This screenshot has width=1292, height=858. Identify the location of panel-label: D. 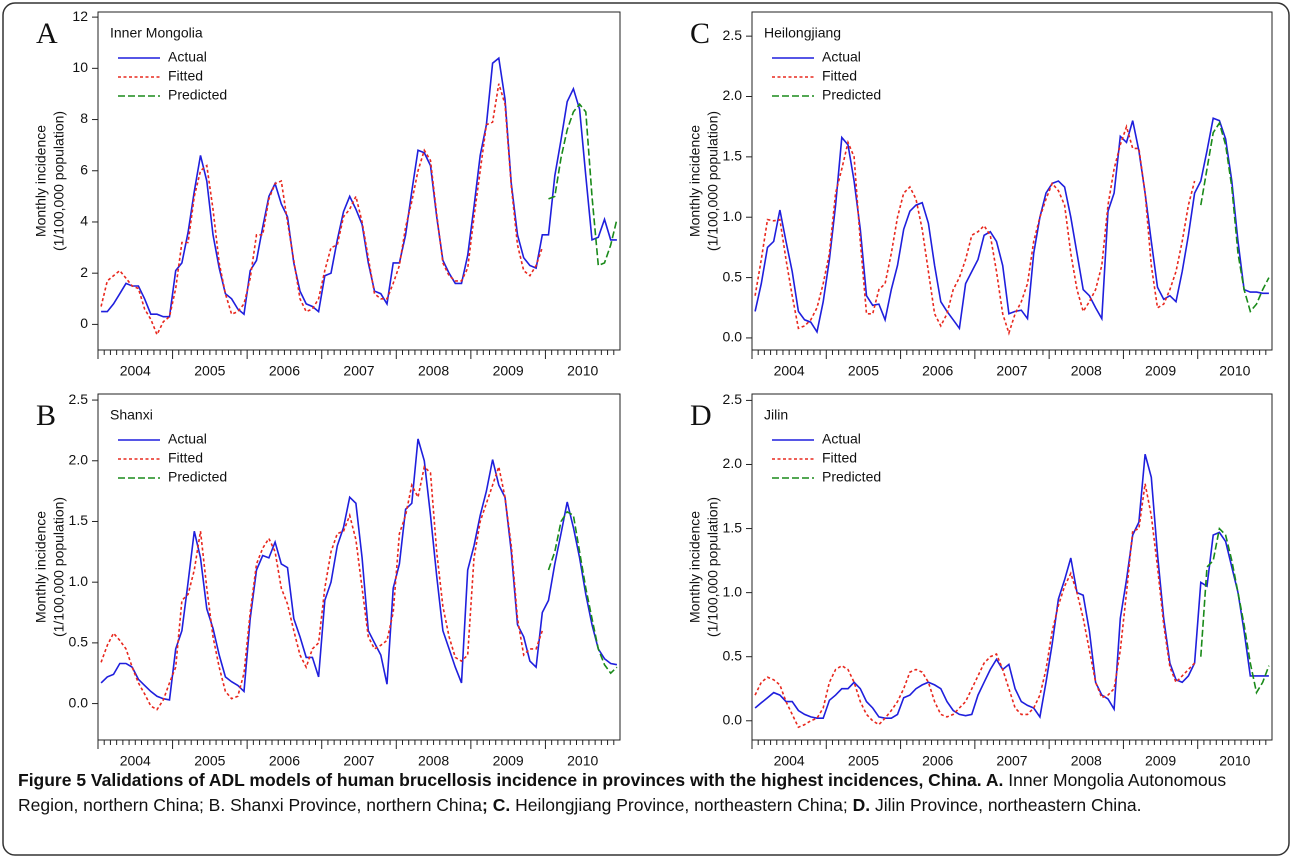
(701, 415).